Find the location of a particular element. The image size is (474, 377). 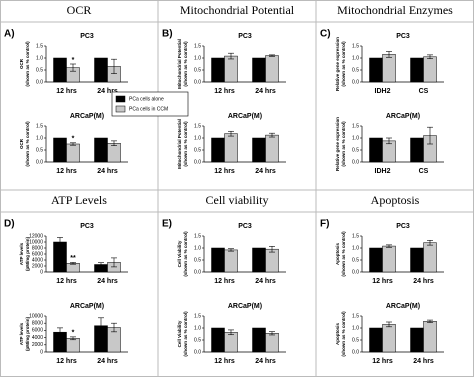

y-tick-label: 10000 is located at coordinates (36, 316).